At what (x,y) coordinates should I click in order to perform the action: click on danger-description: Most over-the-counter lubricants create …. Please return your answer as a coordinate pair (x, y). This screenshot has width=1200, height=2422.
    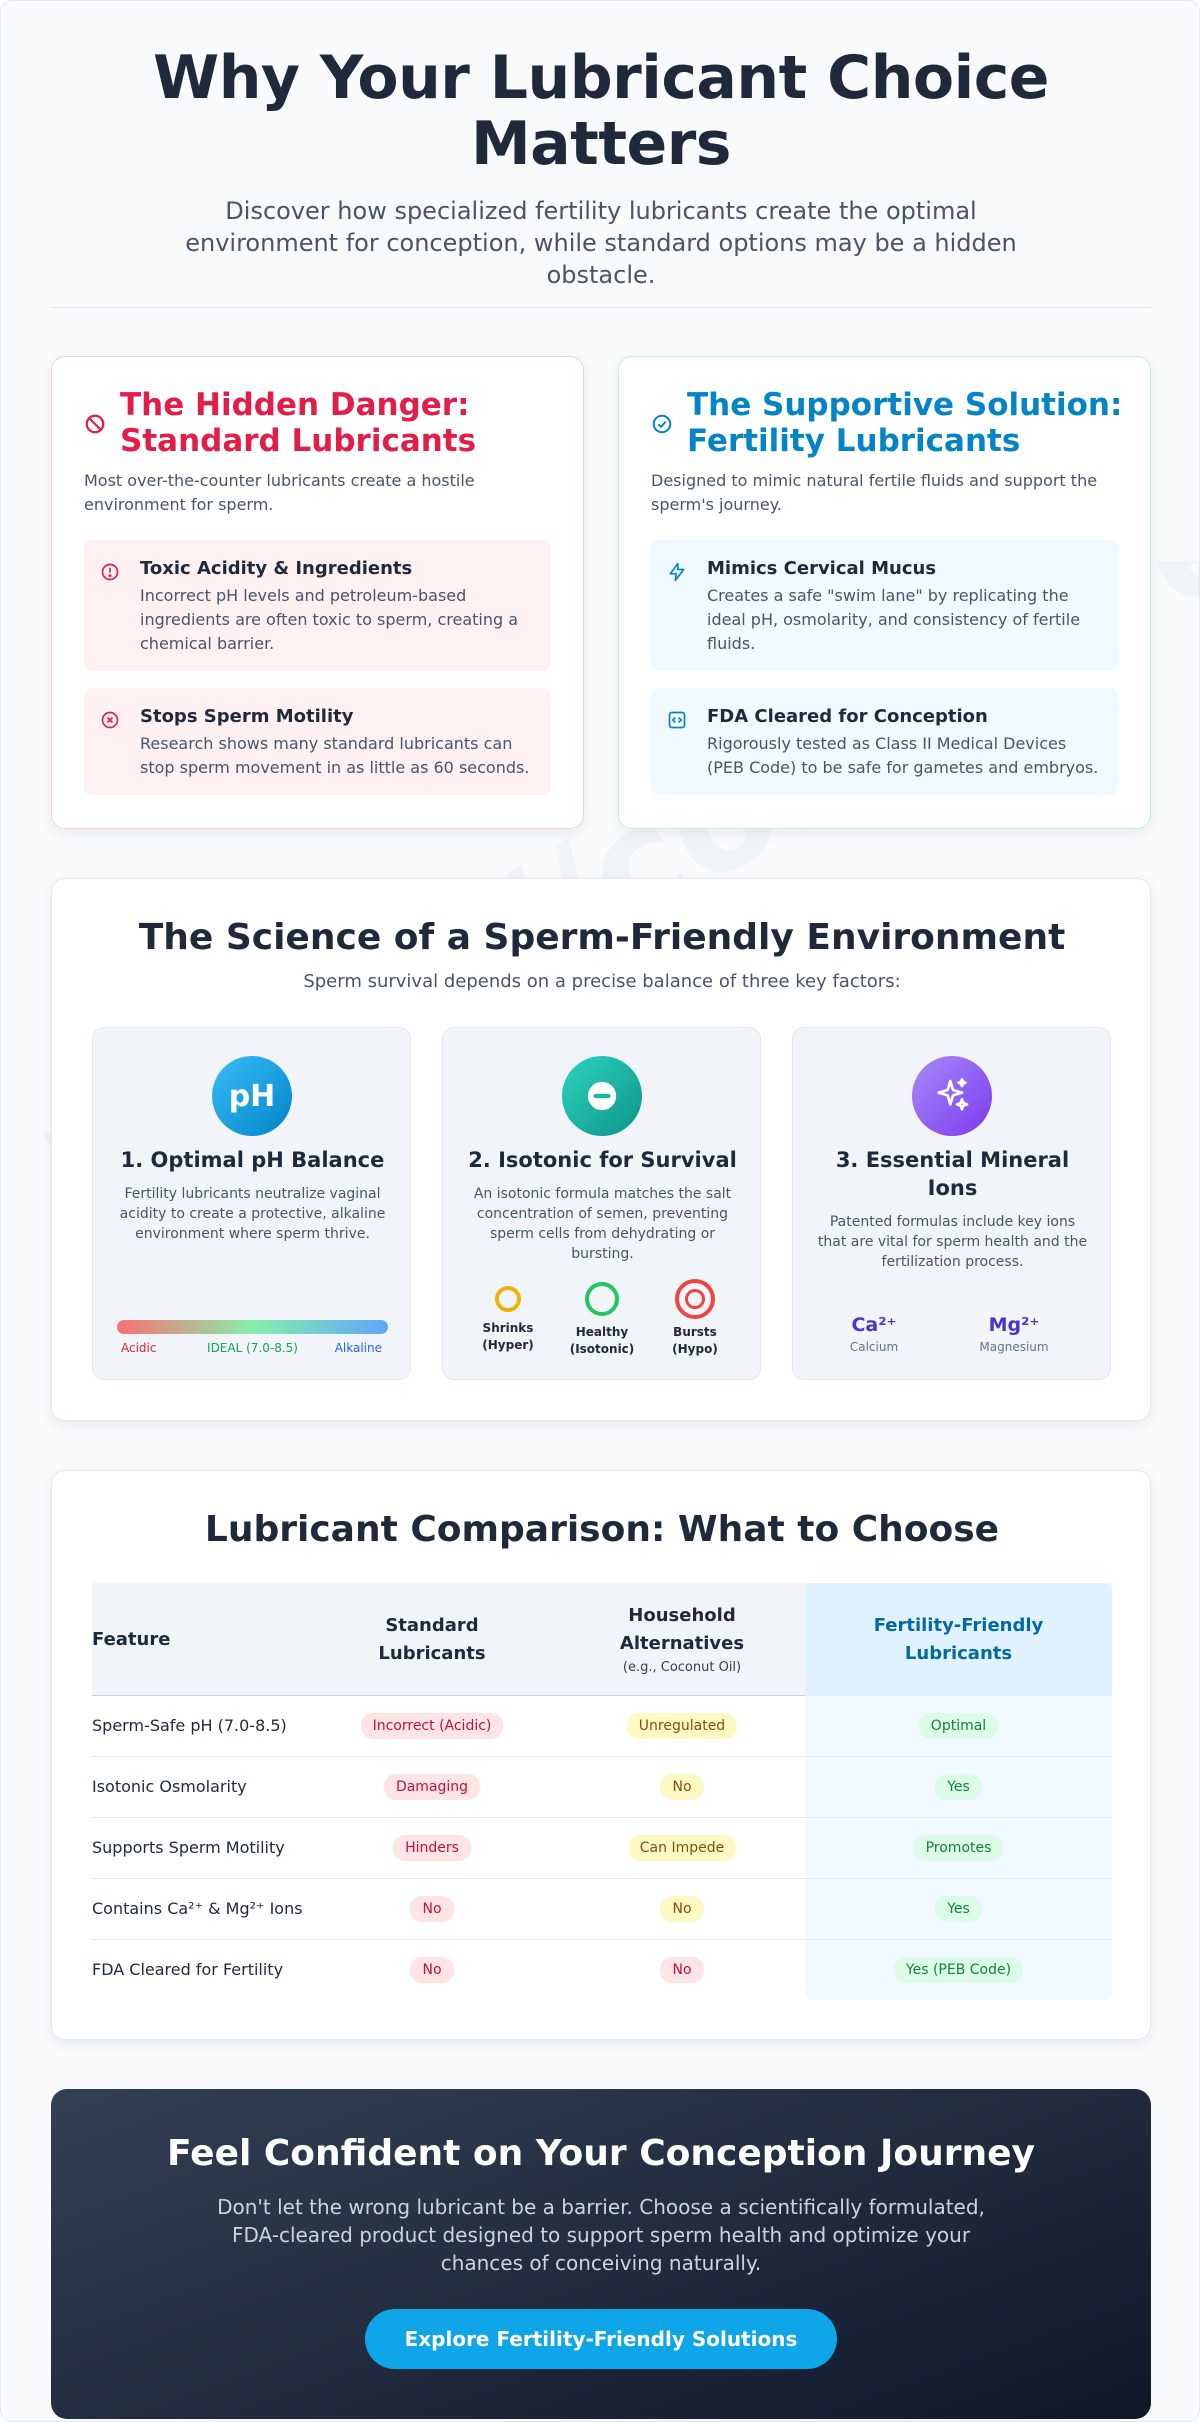
    Looking at the image, I should click on (279, 492).